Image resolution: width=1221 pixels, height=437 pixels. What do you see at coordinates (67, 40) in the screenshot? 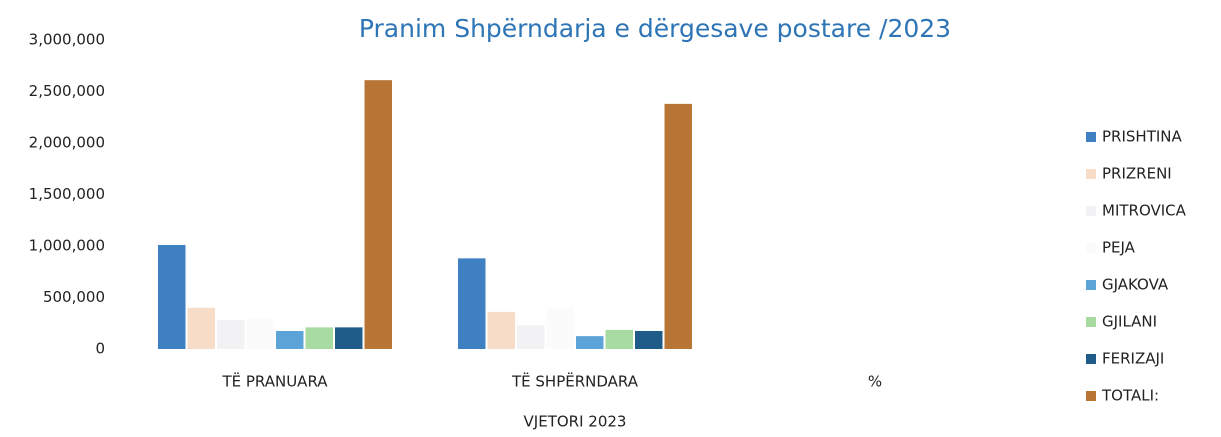
I see `y-tick-label: 3,000,000` at bounding box center [67, 40].